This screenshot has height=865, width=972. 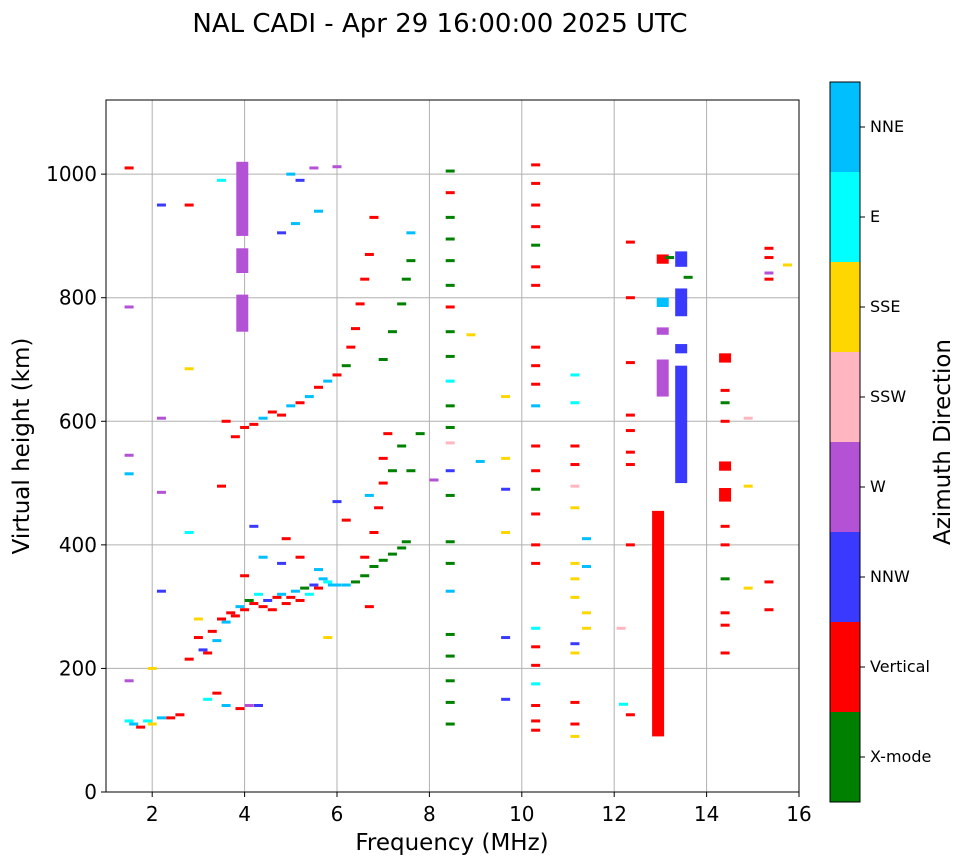 What do you see at coordinates (875, 216) in the screenshot?
I see `colorbar-tick-label: E` at bounding box center [875, 216].